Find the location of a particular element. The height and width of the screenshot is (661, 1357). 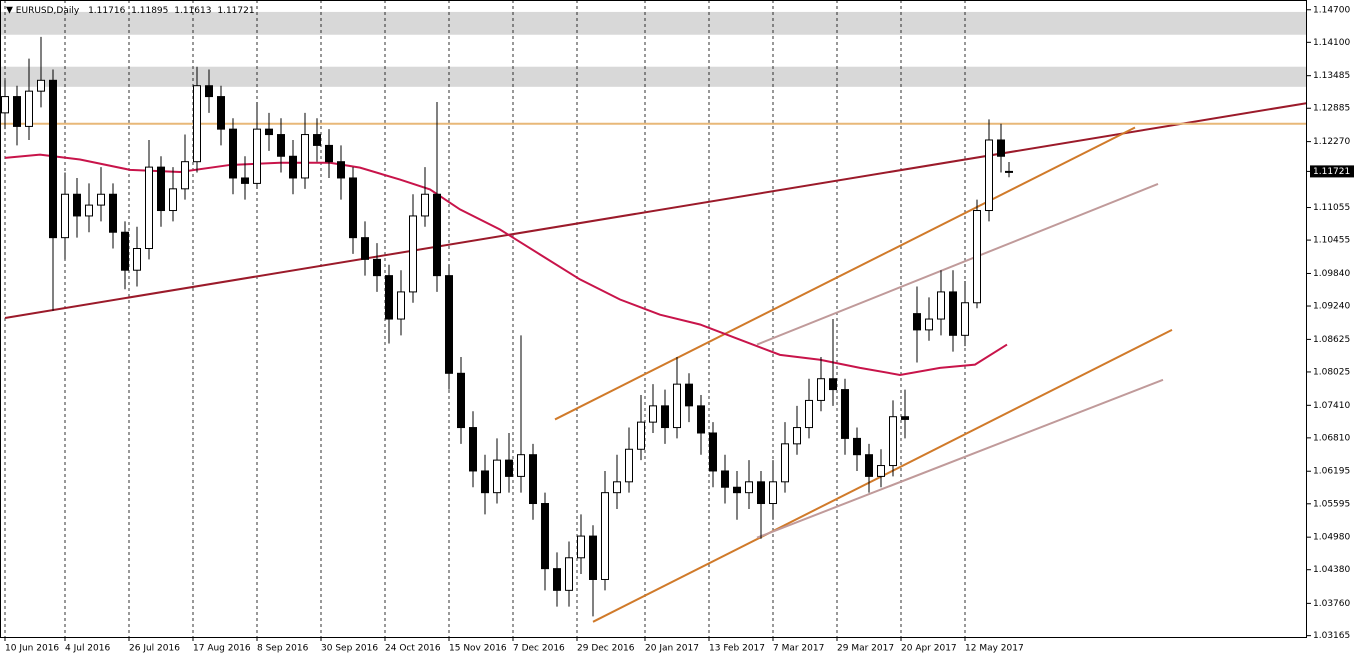

y-tick-label: 1.06195 is located at coordinates (1331, 472).